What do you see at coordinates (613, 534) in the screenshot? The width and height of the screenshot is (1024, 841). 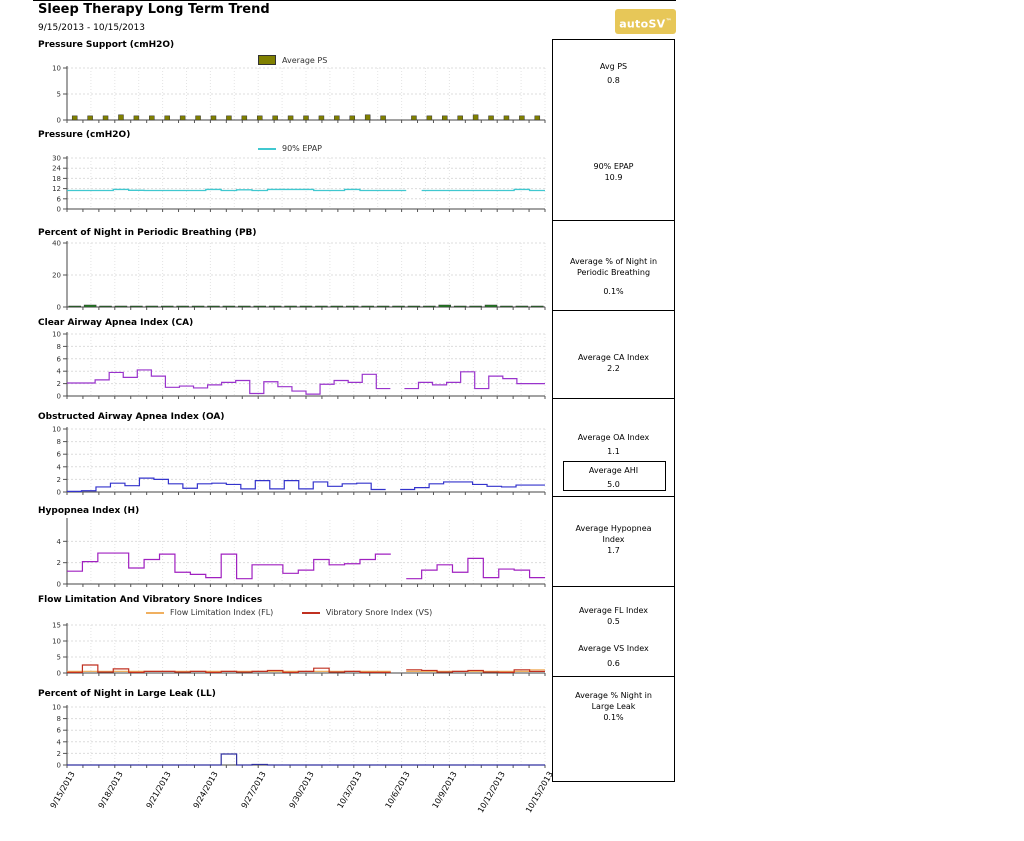 I see `stat-label: Average Hypopnea Index` at bounding box center [613, 534].